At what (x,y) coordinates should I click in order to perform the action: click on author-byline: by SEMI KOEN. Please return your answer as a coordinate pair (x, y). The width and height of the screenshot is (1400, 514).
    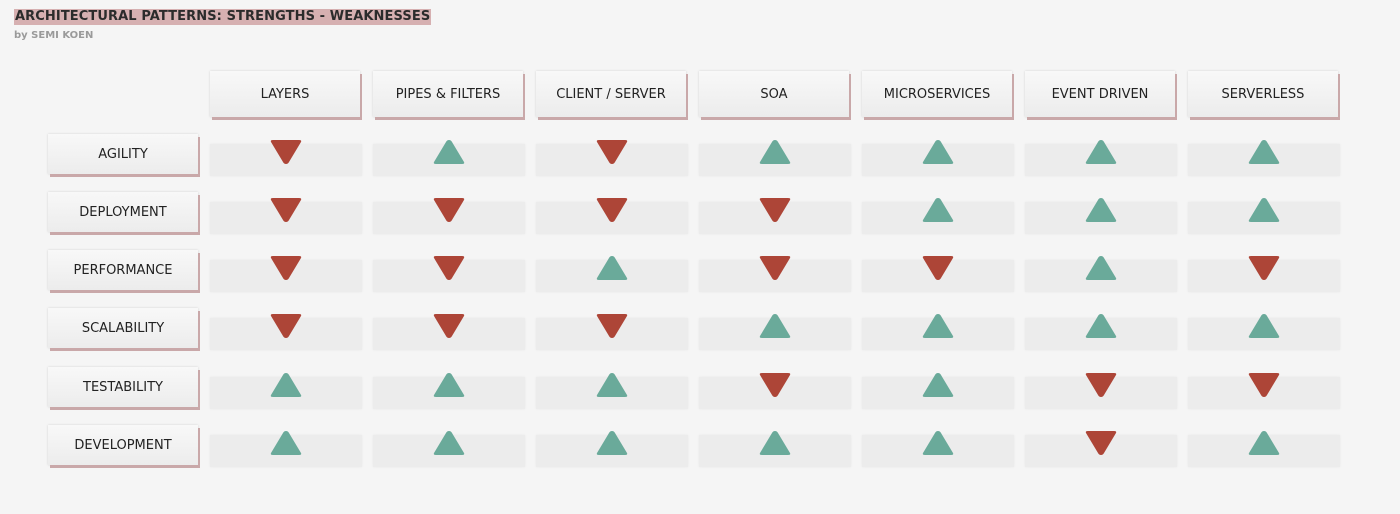
    Looking at the image, I should click on (54, 35).